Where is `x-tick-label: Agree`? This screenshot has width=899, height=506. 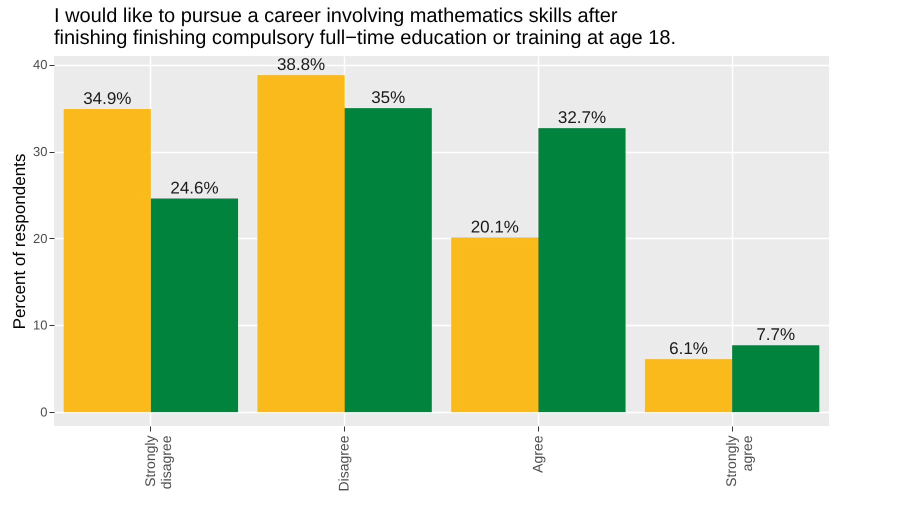
x-tick-label: Agree is located at coordinates (537, 454).